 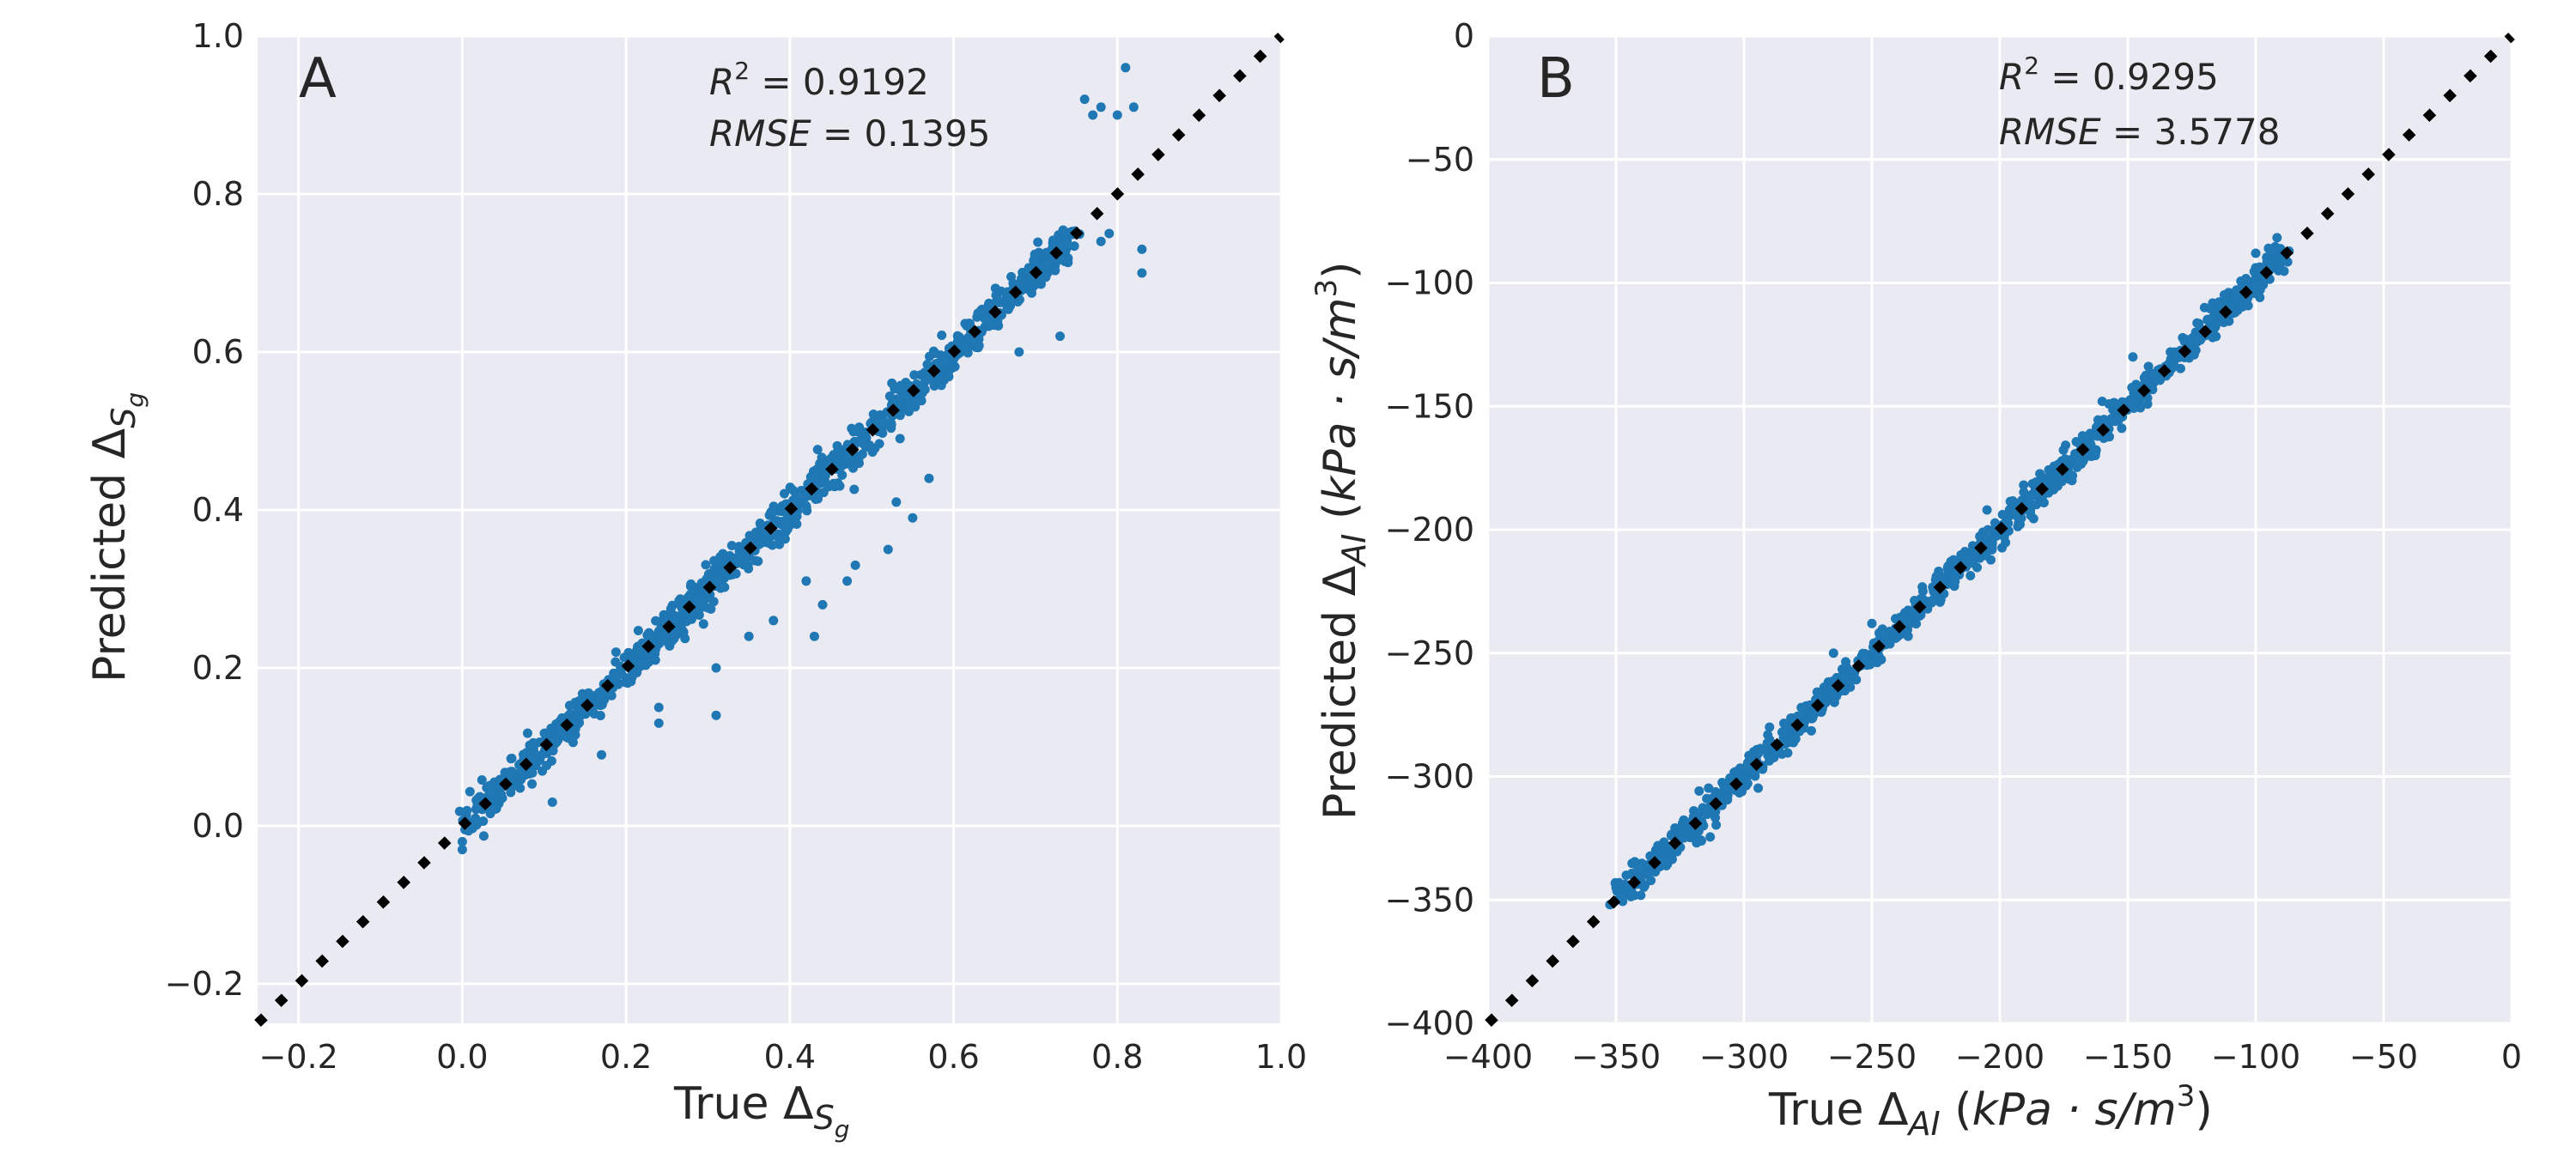 I want to click on y-tick-label-b-0: −400, so click(x=1429, y=1023).